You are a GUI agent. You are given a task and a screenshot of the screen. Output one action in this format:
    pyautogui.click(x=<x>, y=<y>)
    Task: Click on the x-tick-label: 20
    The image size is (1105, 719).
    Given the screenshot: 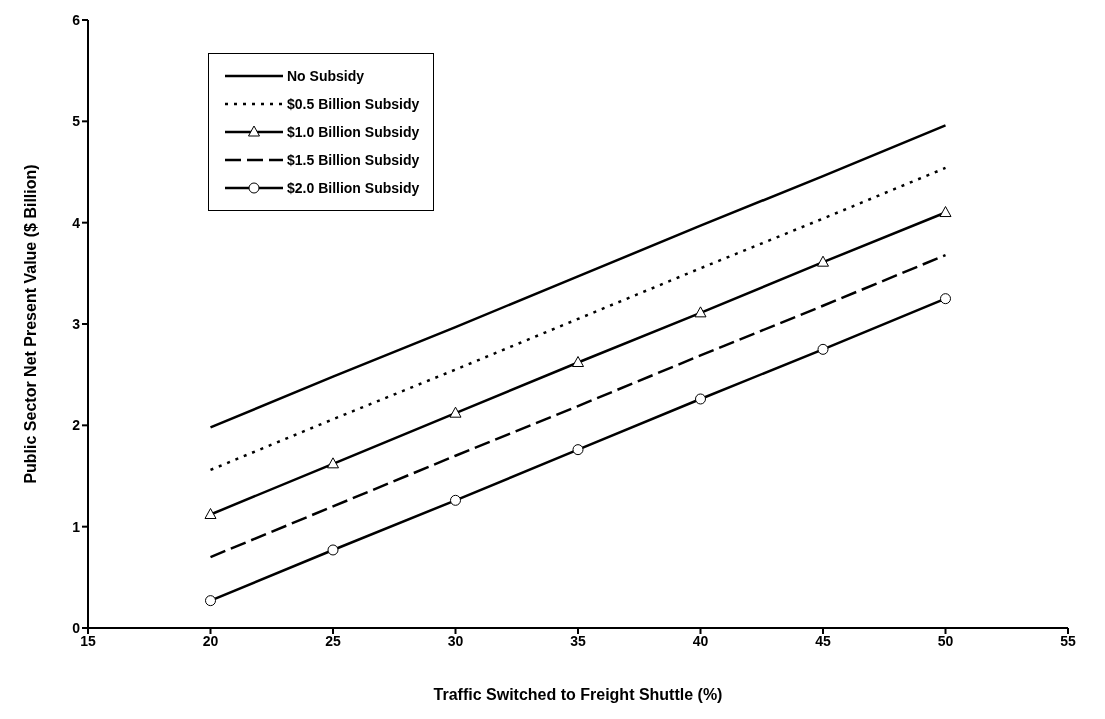 What is the action you would take?
    pyautogui.click(x=210, y=640)
    